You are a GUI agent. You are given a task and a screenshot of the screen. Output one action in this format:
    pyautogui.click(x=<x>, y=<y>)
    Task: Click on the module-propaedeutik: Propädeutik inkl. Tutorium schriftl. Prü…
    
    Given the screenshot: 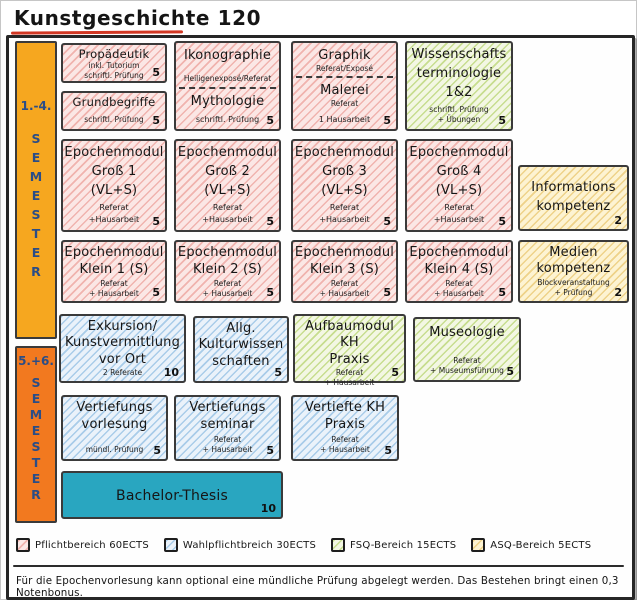 What is the action you would take?
    pyautogui.click(x=114, y=63)
    